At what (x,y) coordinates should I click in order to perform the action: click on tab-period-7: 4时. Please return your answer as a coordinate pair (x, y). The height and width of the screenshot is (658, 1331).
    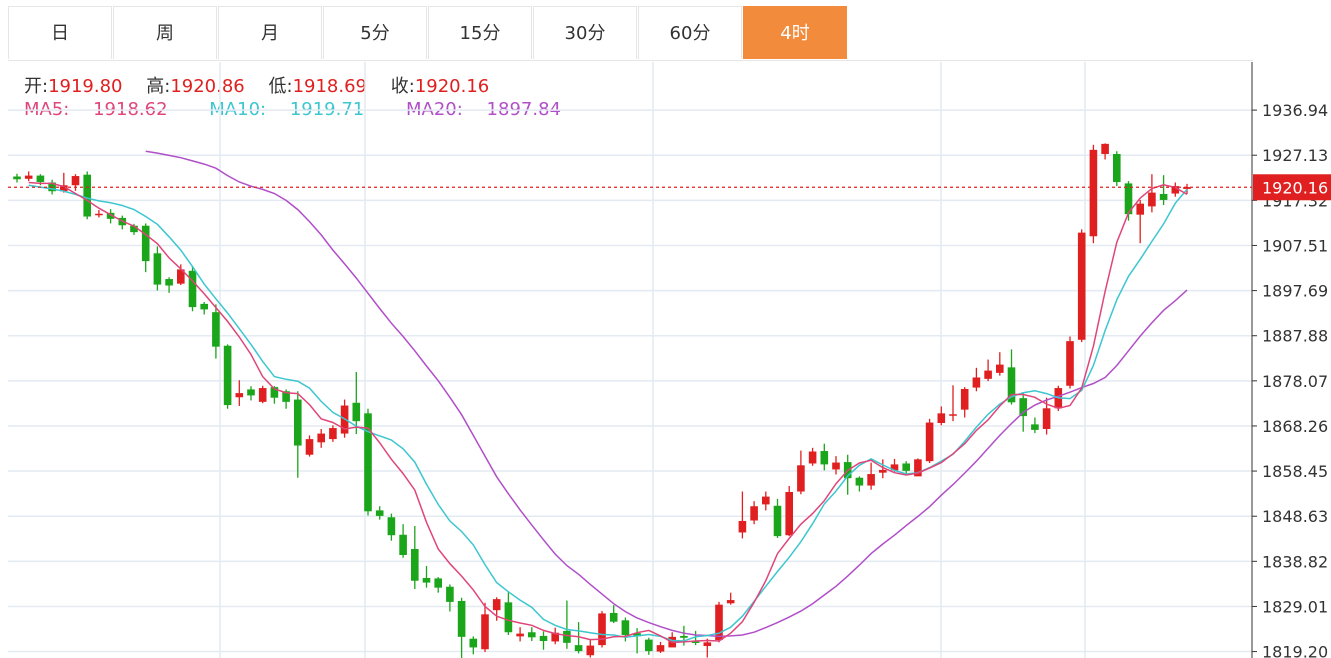
    Looking at the image, I should click on (795, 32).